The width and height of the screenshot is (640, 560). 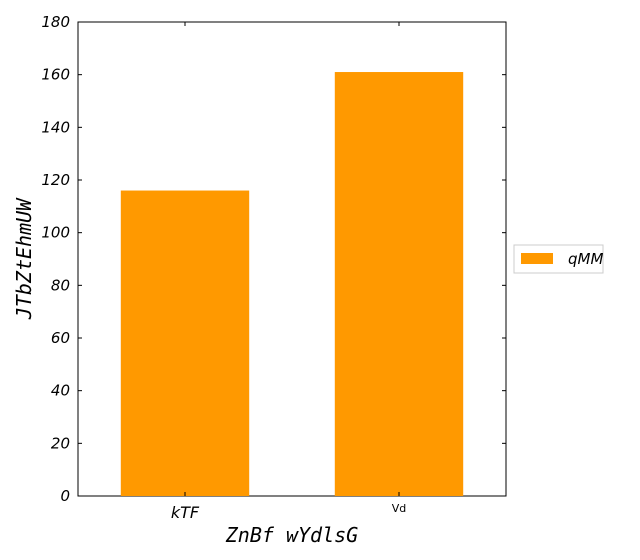 I want to click on x-axis-title: ZnBf wYdlsG, so click(x=291, y=535).